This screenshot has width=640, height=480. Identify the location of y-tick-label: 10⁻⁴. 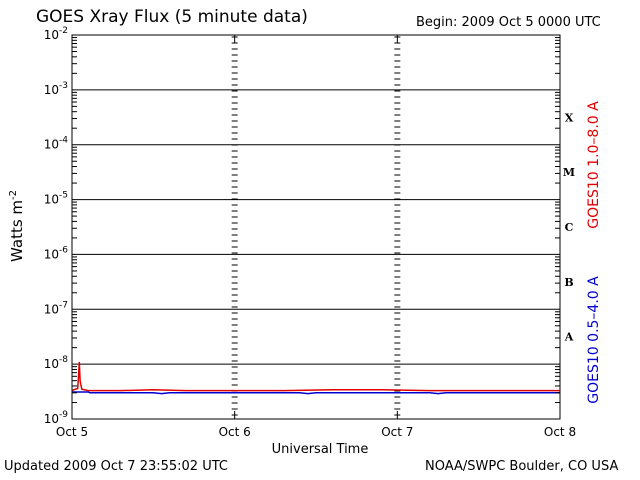
(56, 144).